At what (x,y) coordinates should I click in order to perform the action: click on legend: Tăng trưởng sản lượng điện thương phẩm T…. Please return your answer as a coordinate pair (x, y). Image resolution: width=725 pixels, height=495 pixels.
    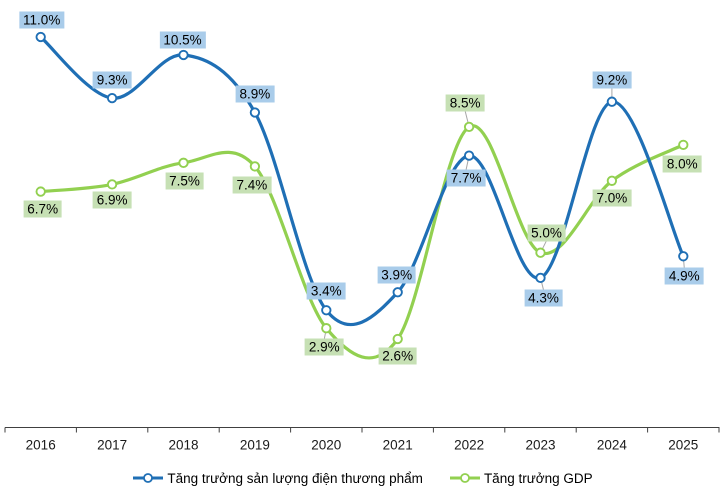
    Looking at the image, I should click on (362, 478).